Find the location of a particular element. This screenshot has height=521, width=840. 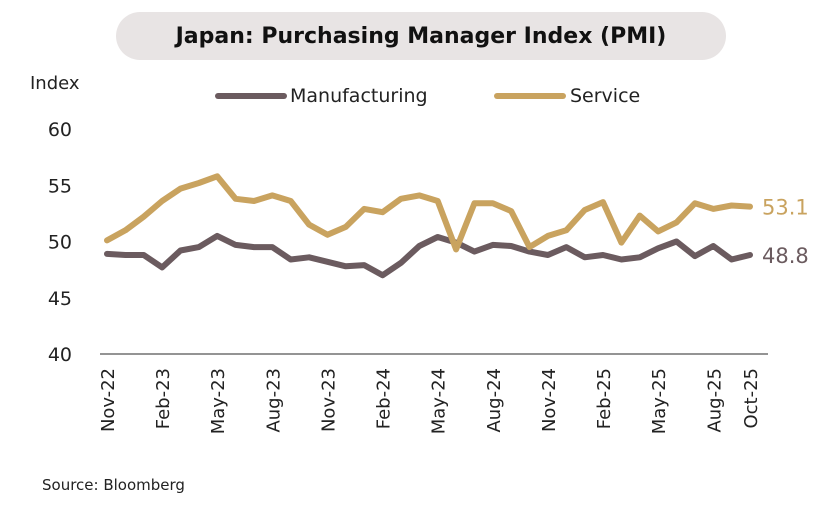

series-line-service is located at coordinates (428, 213).